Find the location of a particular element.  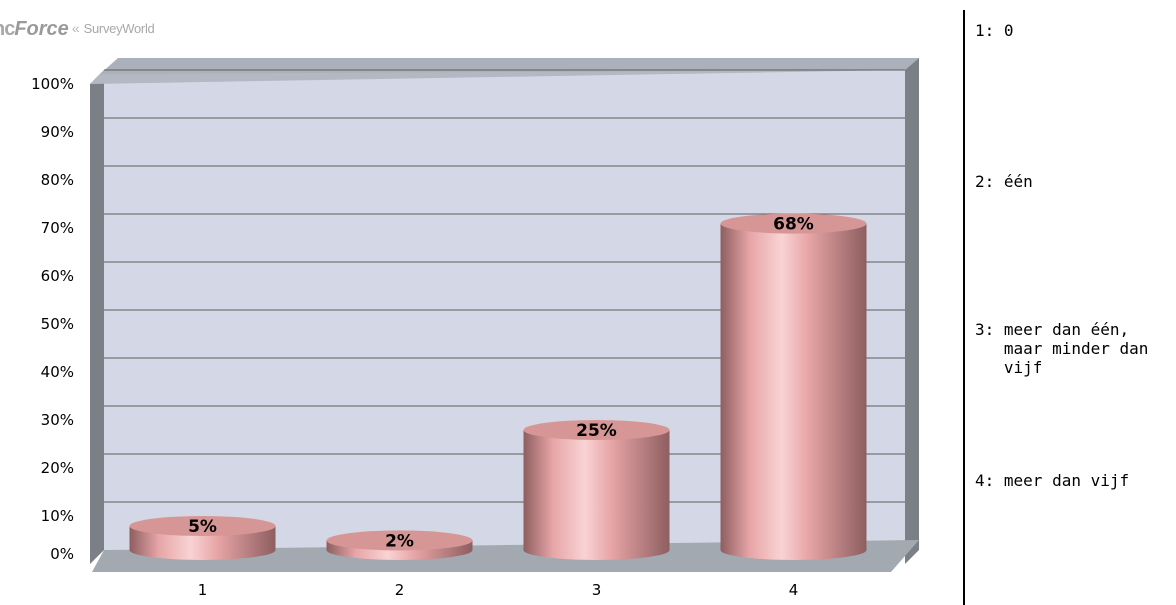

logo-text-part-a: nc is located at coordinates (7, 29).